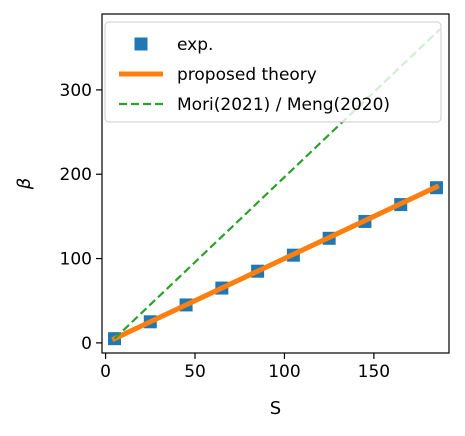 This screenshot has height=436, width=465. Describe the element at coordinates (76, 175) in the screenshot. I see `y-tick-label: 200` at that location.